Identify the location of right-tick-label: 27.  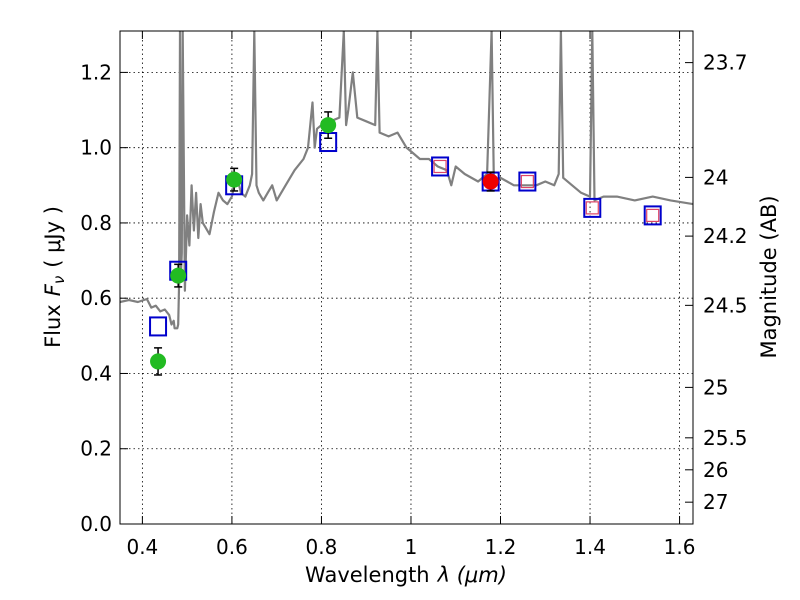
(715, 502).